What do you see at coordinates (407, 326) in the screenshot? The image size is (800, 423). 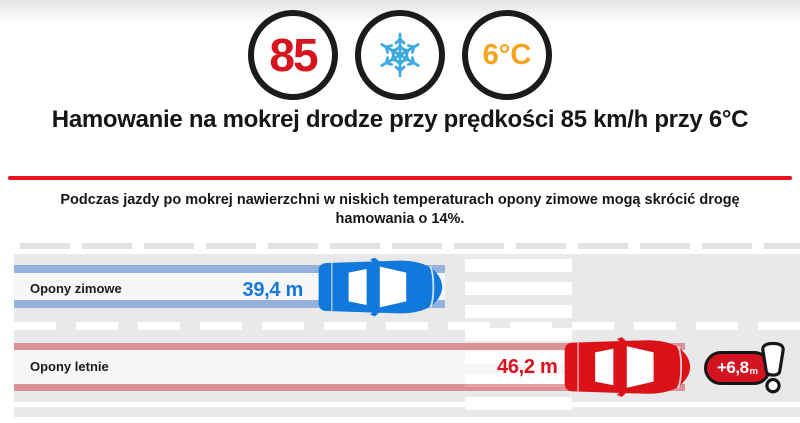 I see `lane-divider-dashes` at bounding box center [407, 326].